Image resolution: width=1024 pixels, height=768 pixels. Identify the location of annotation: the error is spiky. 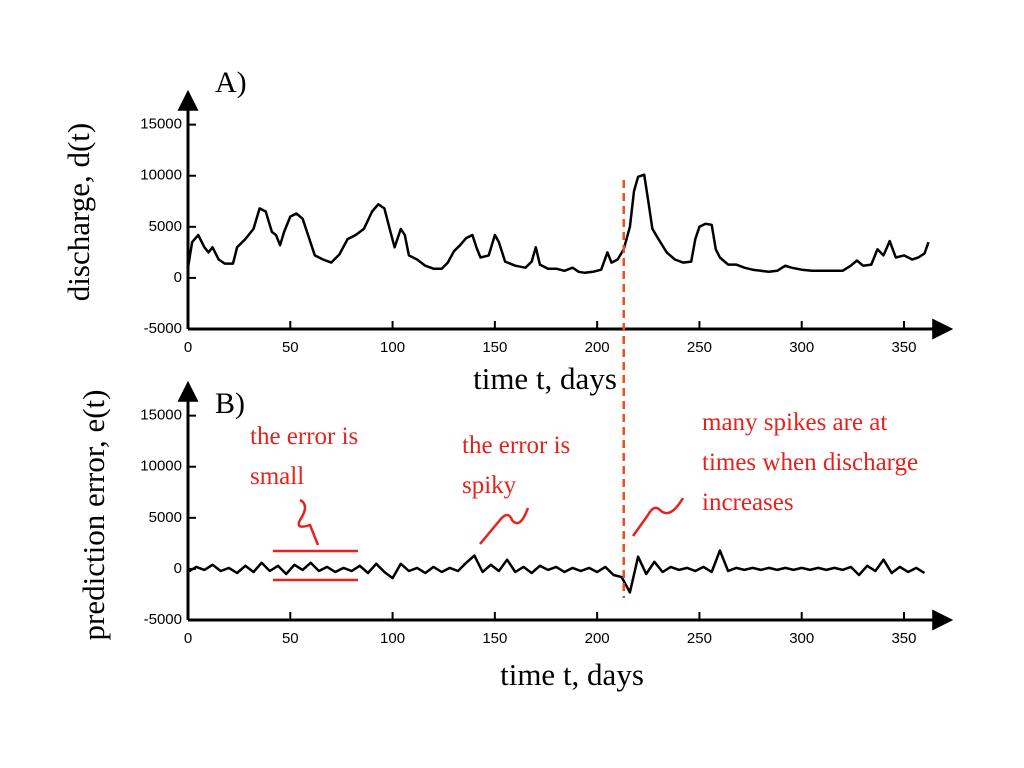
(516, 465).